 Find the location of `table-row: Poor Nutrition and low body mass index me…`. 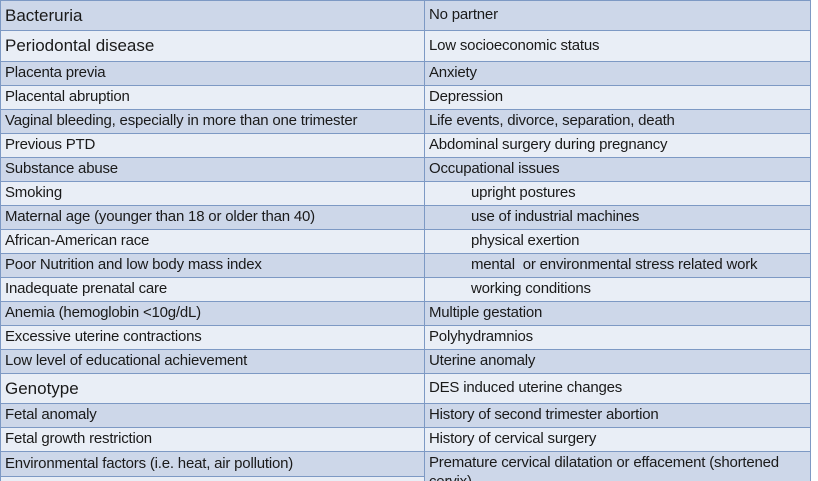

table-row: Poor Nutrition and low body mass index me… is located at coordinates (405, 265).